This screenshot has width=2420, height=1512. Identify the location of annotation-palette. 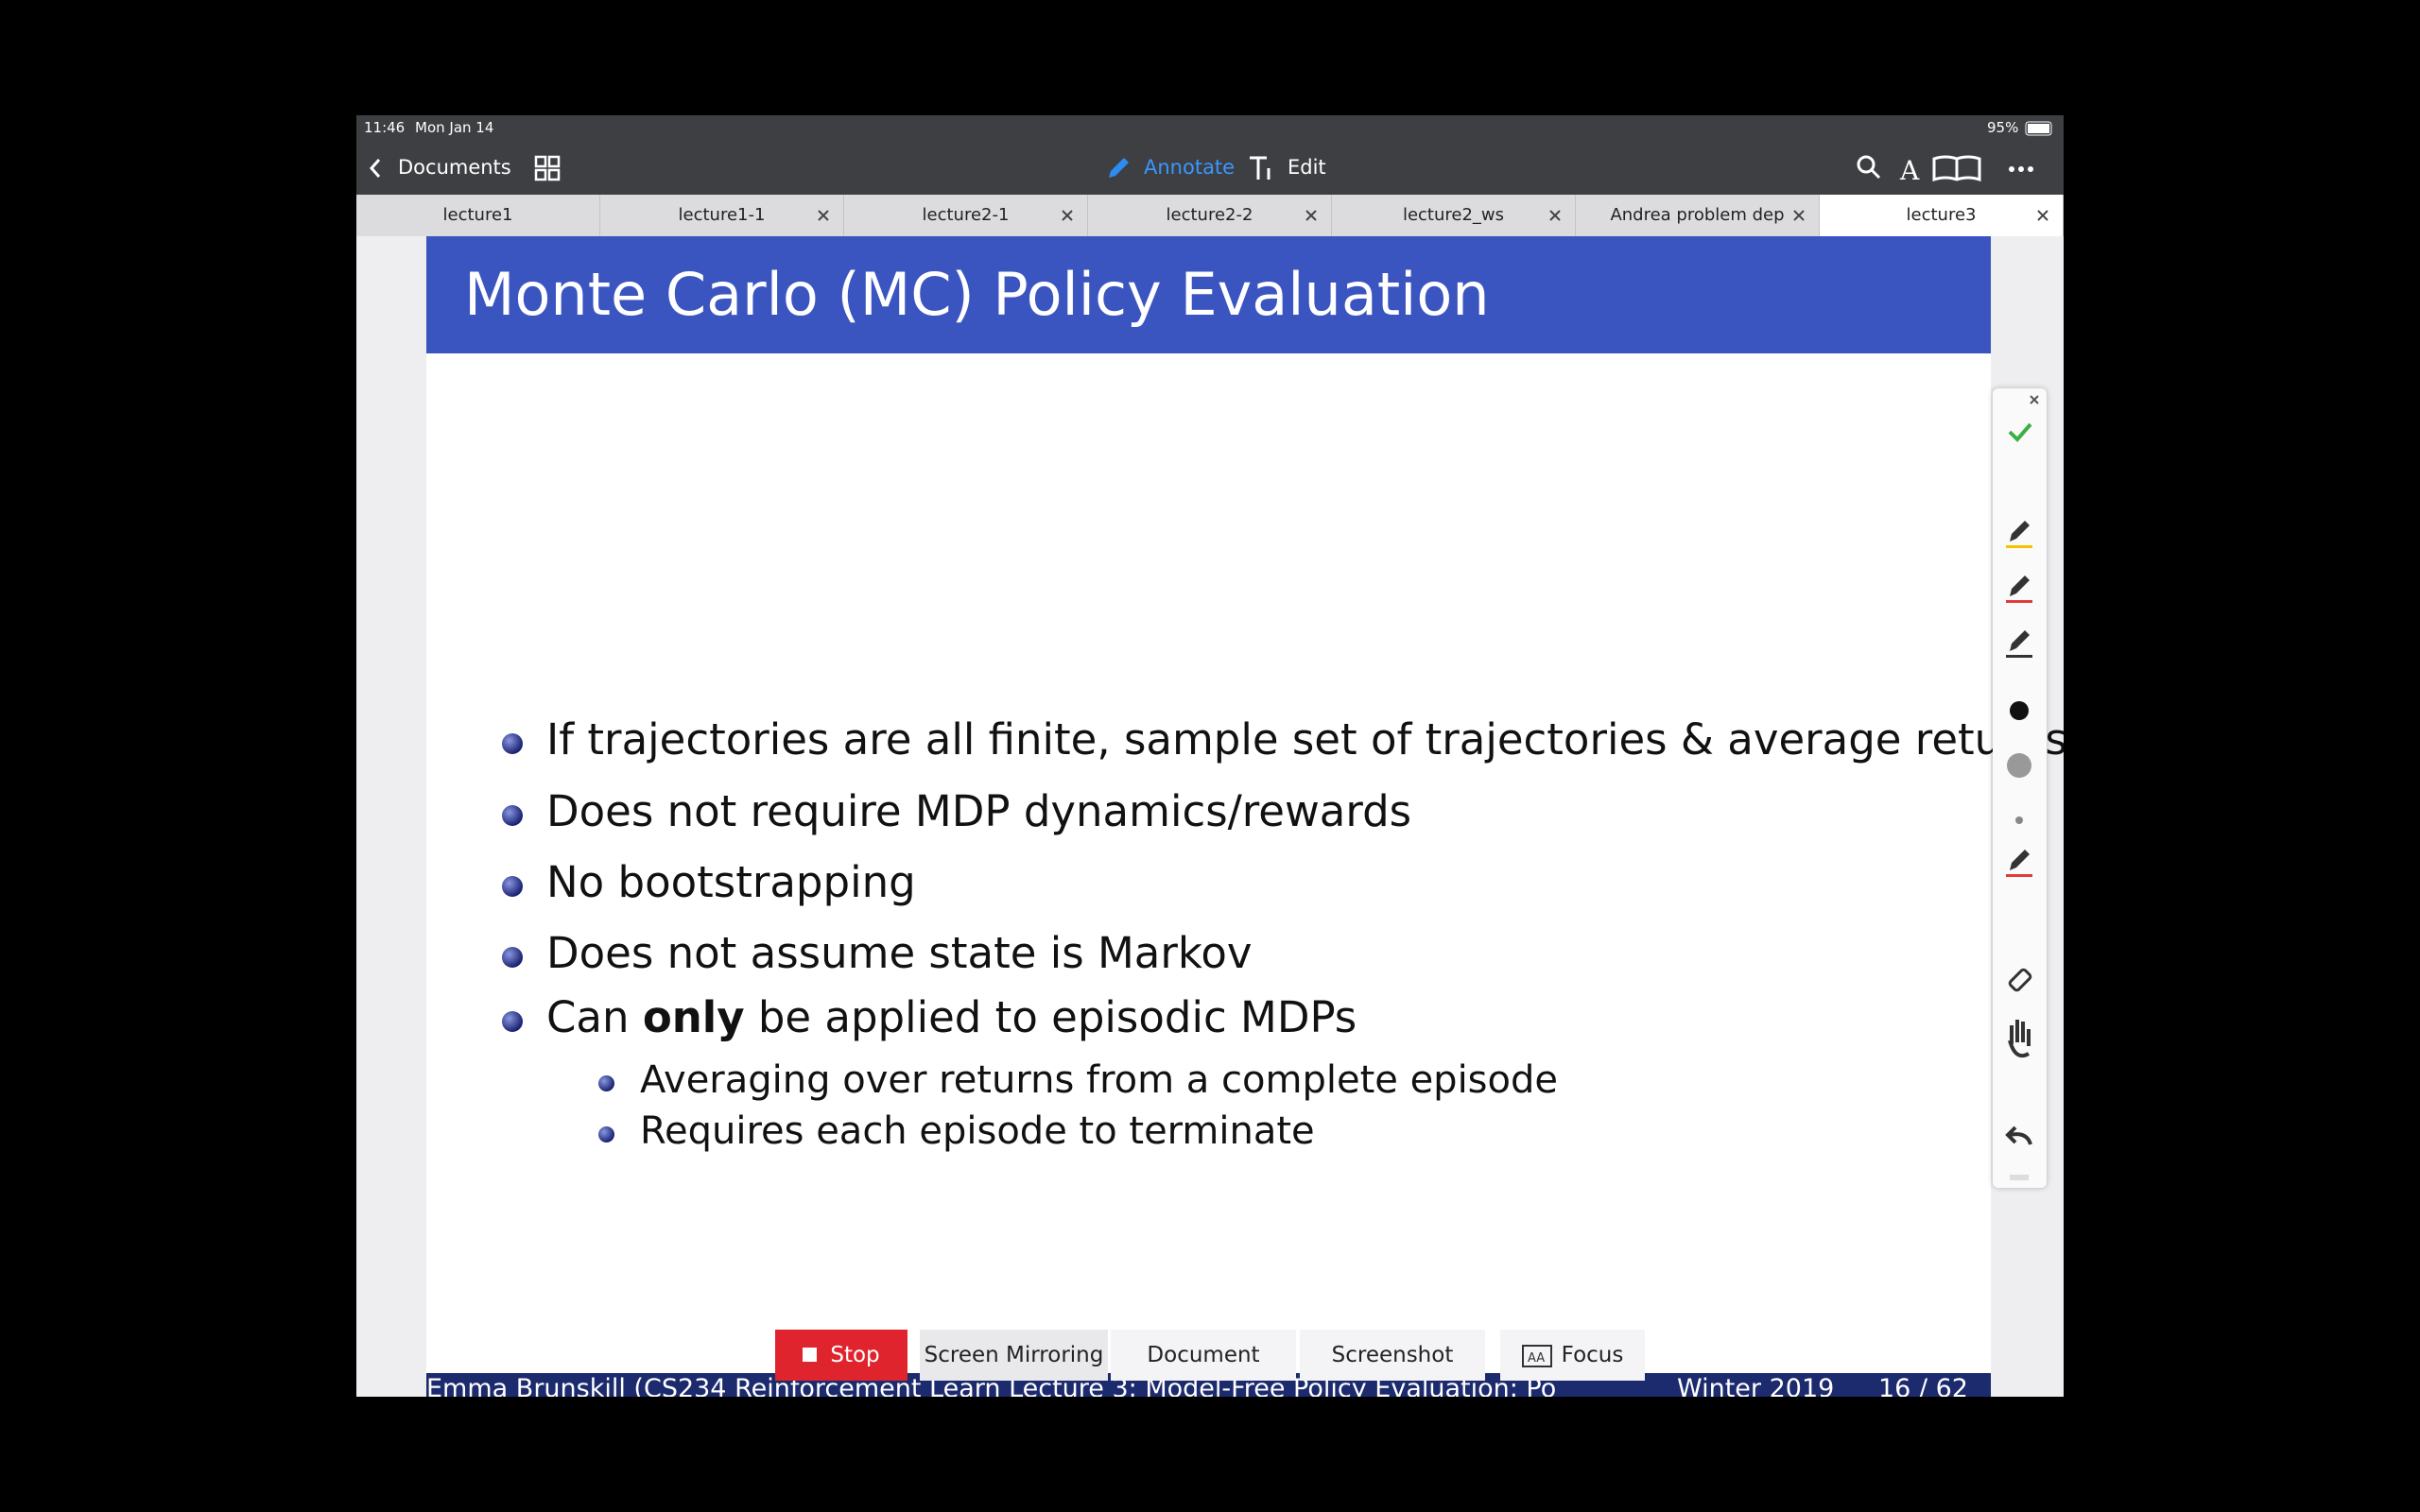
(2020, 788).